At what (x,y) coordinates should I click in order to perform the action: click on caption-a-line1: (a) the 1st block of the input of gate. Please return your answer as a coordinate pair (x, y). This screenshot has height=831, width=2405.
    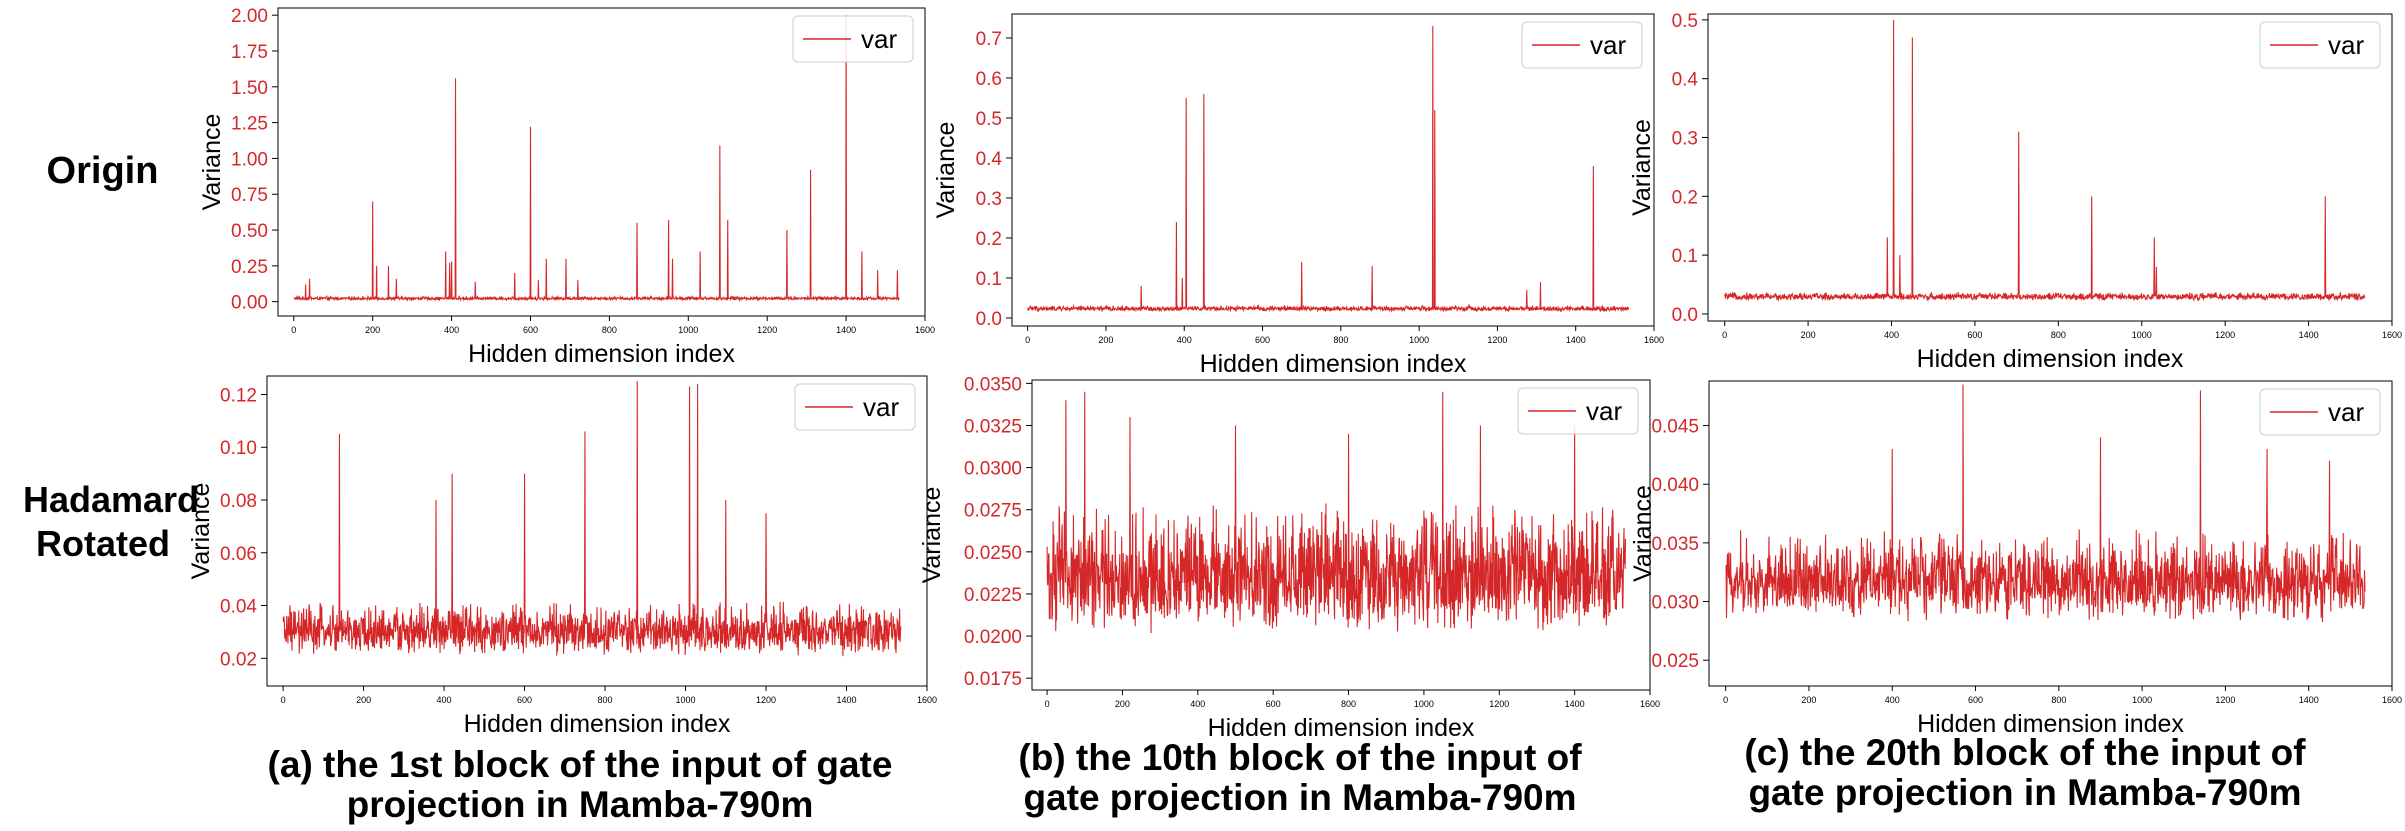
    Looking at the image, I should click on (580, 764).